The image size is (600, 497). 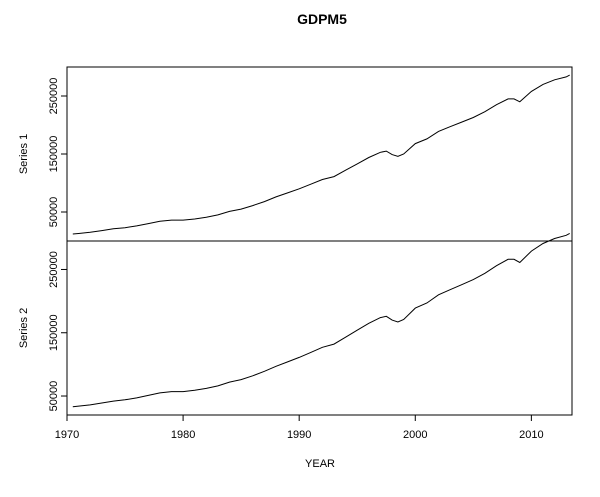 What do you see at coordinates (54, 212) in the screenshot?
I see `panel-1-y-tick-label: 50000` at bounding box center [54, 212].